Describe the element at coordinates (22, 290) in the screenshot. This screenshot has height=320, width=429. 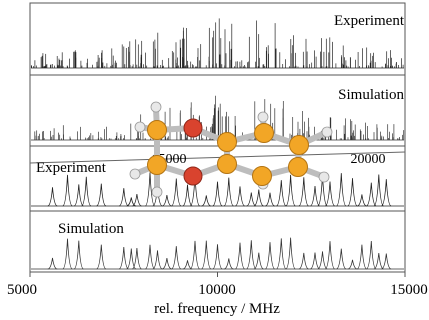
I see `x-tick-5000: 5000` at that location.